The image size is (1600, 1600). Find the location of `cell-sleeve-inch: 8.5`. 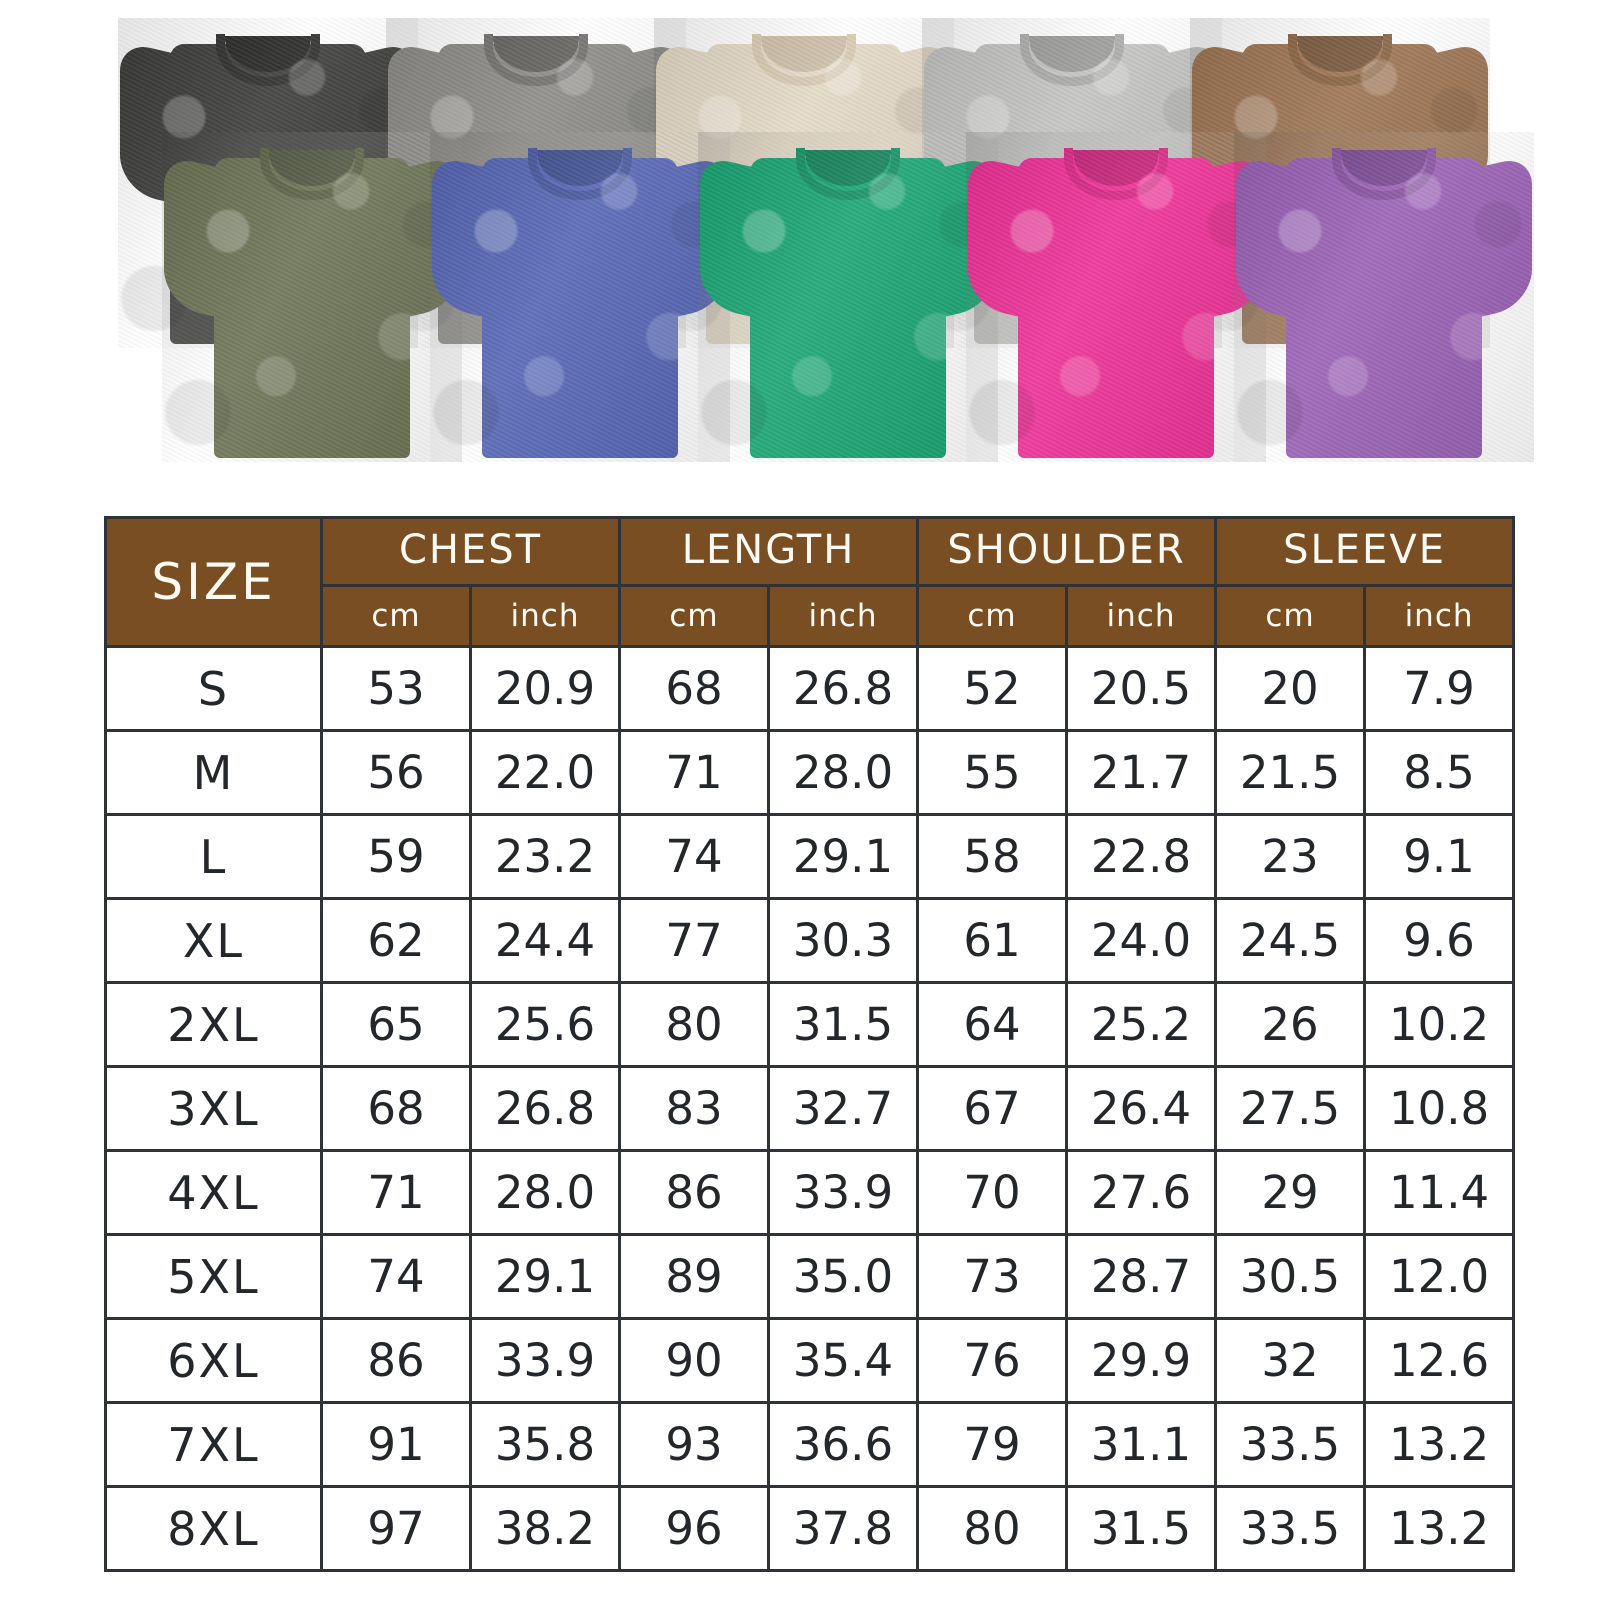

cell-sleeve-inch: 8.5 is located at coordinates (1439, 772).